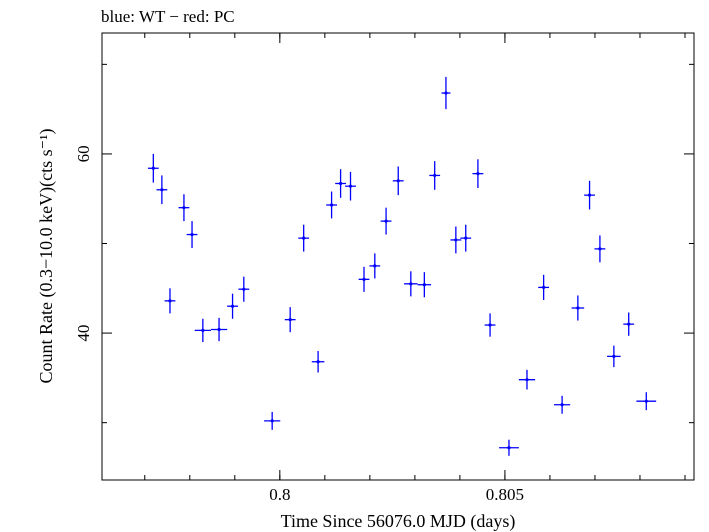 This screenshot has width=709, height=532. What do you see at coordinates (279, 494) in the screenshot?
I see `x-tick-label: 0.8` at bounding box center [279, 494].